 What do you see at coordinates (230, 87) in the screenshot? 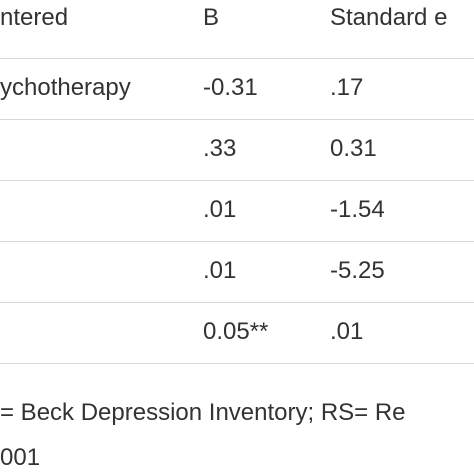
I see `cell: -0.31` at bounding box center [230, 87].